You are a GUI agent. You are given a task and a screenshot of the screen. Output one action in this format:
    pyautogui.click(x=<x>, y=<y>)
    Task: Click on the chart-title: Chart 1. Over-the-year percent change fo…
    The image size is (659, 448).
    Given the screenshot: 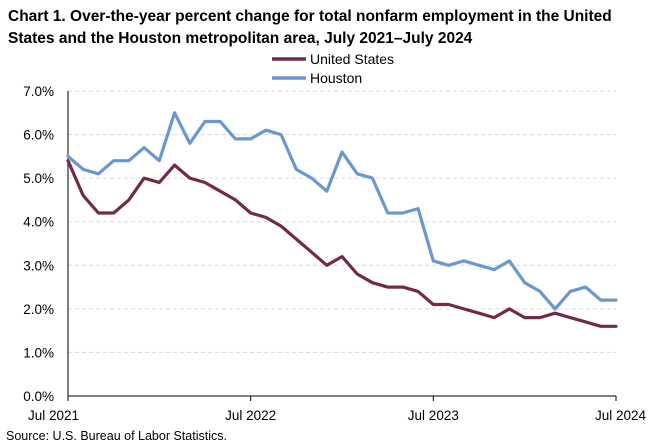 What is the action you would take?
    pyautogui.click(x=310, y=27)
    